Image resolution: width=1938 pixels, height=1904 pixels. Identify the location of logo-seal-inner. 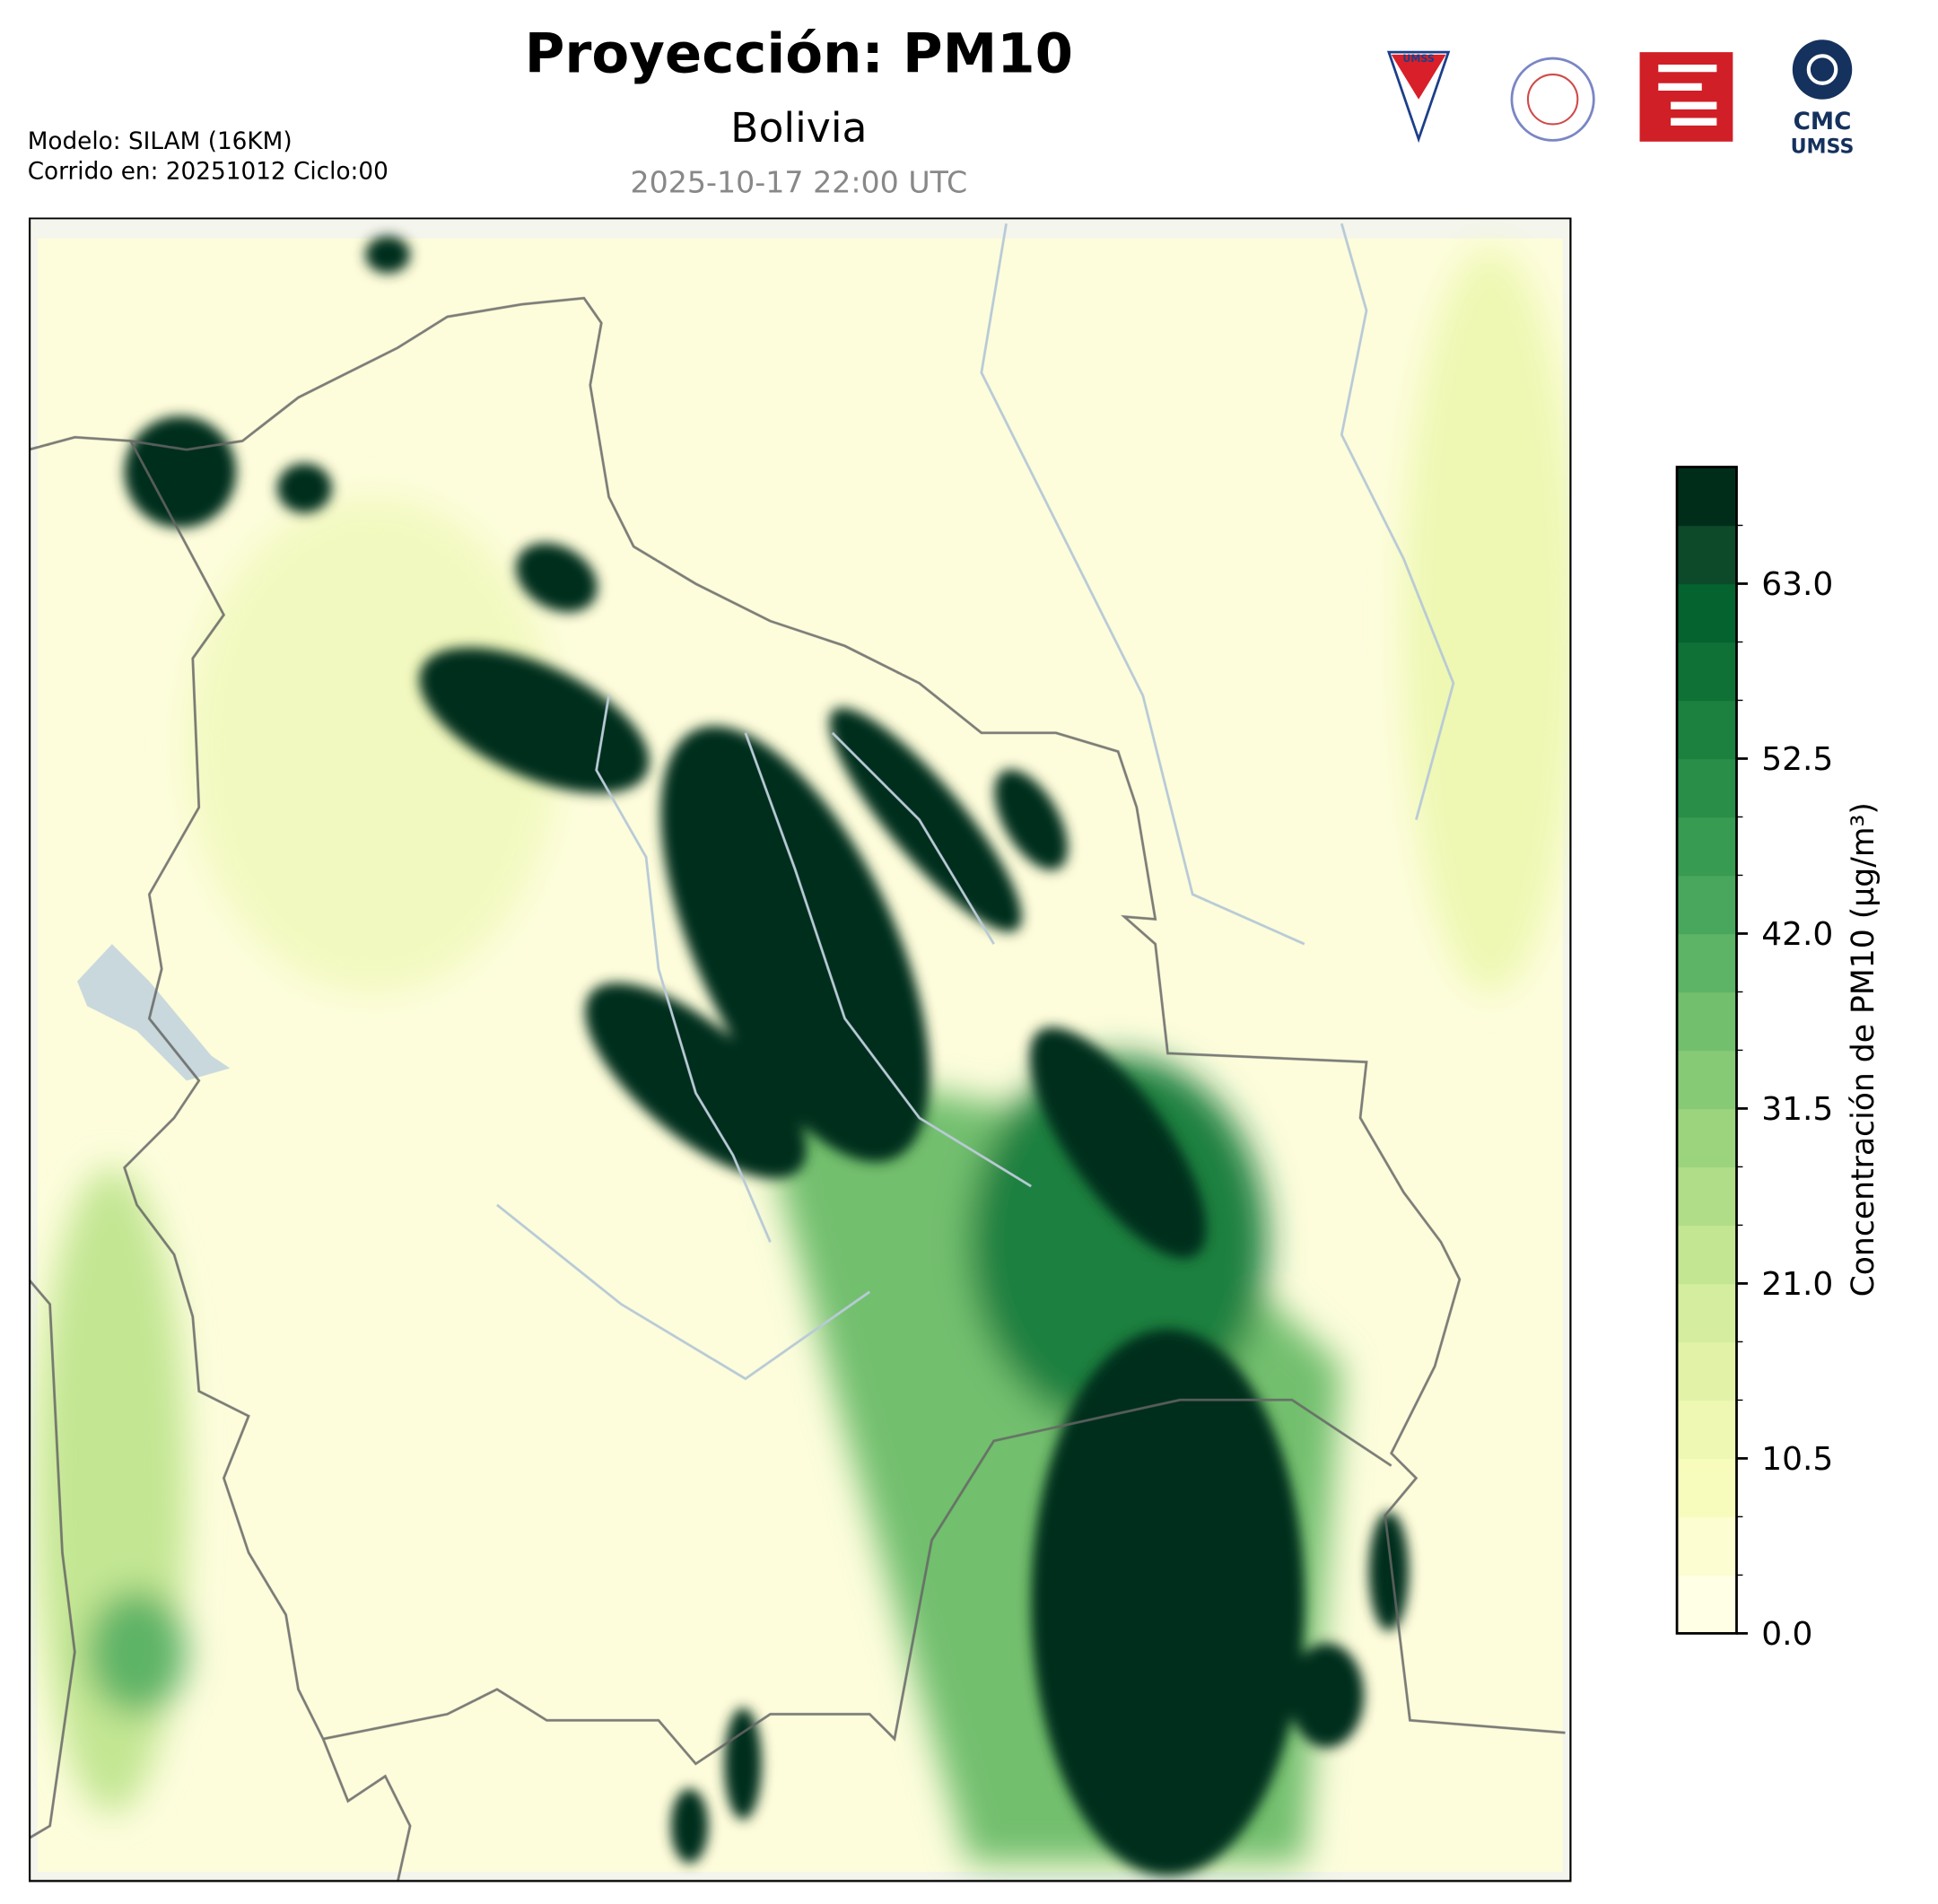
(1553, 100).